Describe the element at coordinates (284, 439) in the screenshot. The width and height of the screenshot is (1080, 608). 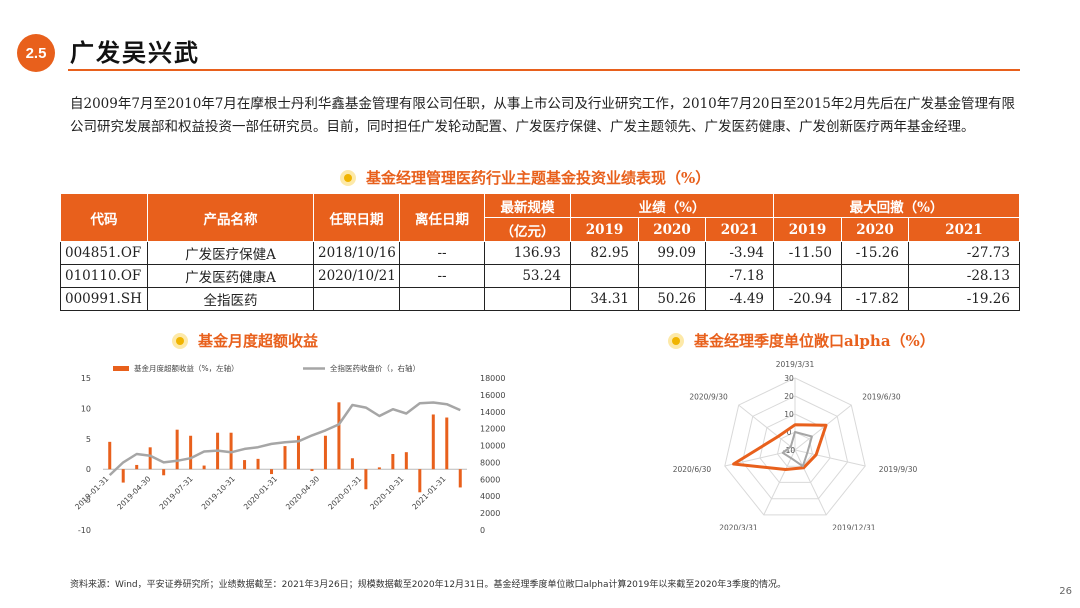
I see `line-index-close` at that location.